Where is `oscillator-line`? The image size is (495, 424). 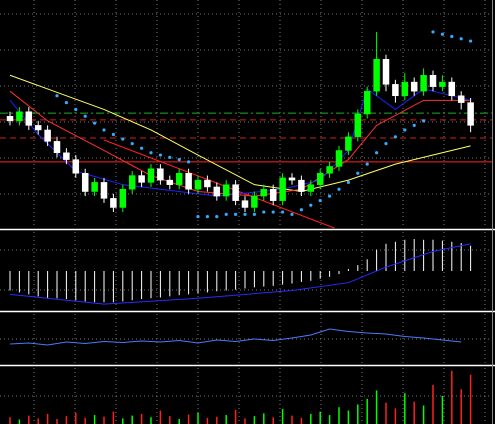
oscillator-line is located at coordinates (235, 337).